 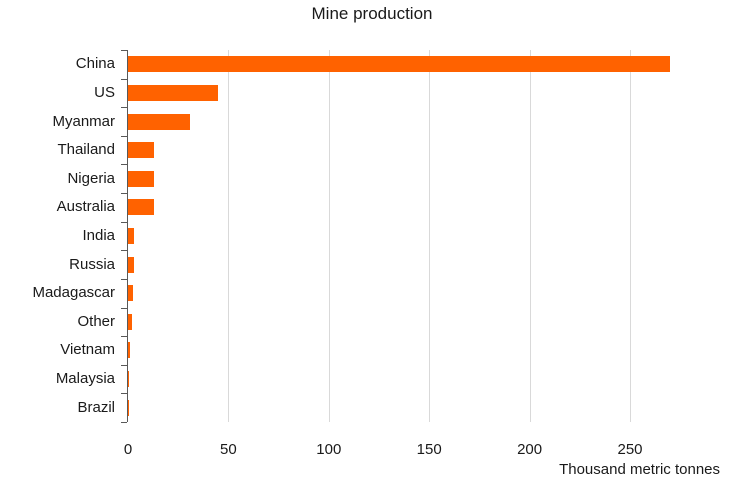 I want to click on x-tick-label-50: 50, so click(x=228, y=449).